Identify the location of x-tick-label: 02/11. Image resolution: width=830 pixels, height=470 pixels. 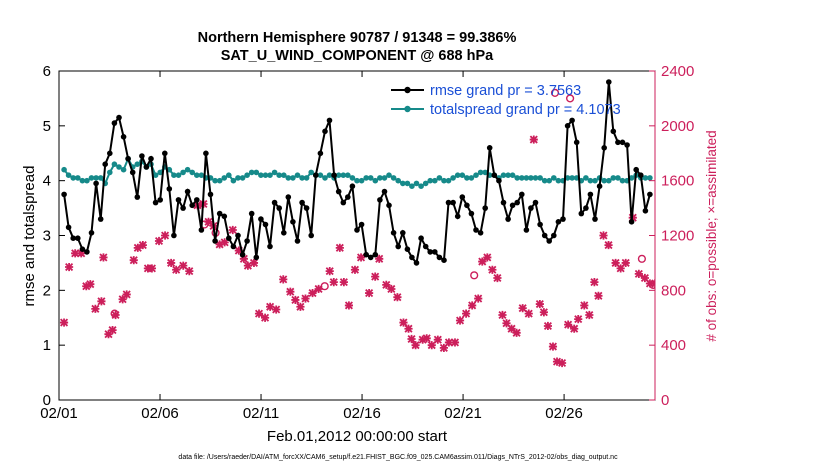
(261, 413).